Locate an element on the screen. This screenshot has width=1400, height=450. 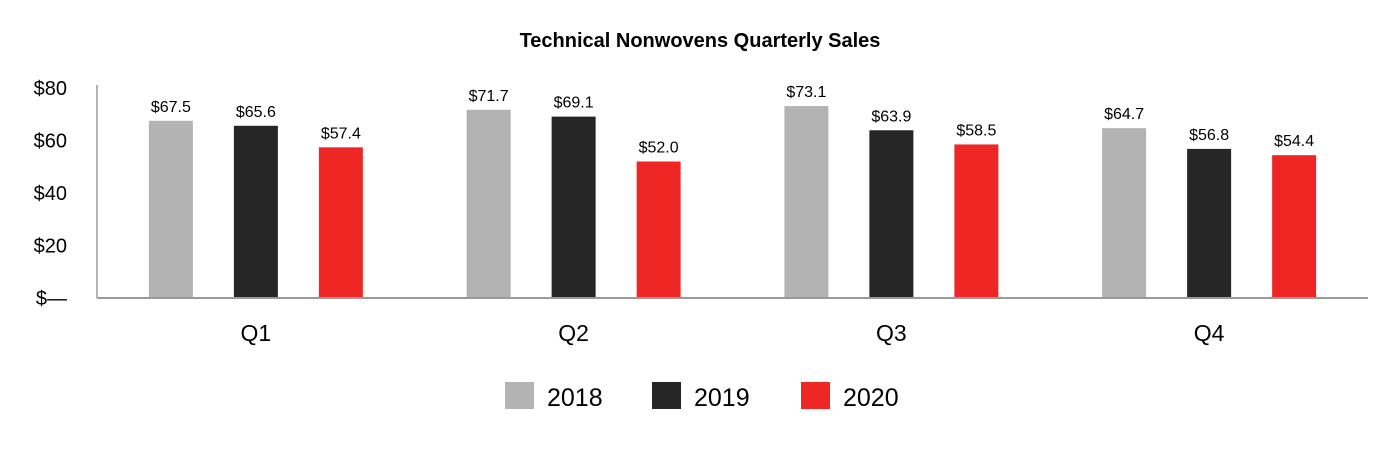
legend-swatch-2020 is located at coordinates (815, 395).